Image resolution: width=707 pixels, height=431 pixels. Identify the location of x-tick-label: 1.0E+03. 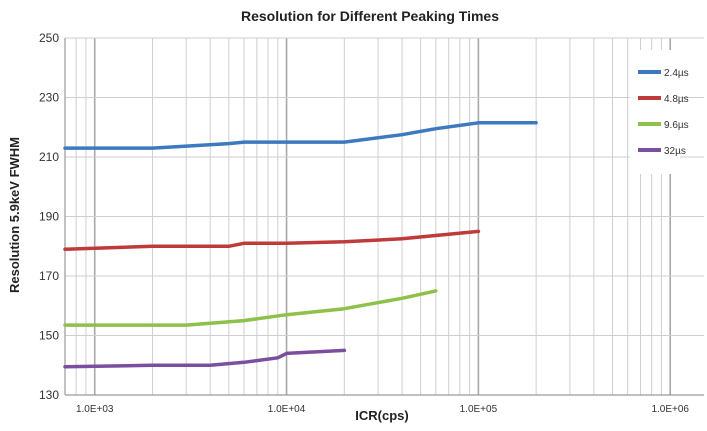
(95, 409).